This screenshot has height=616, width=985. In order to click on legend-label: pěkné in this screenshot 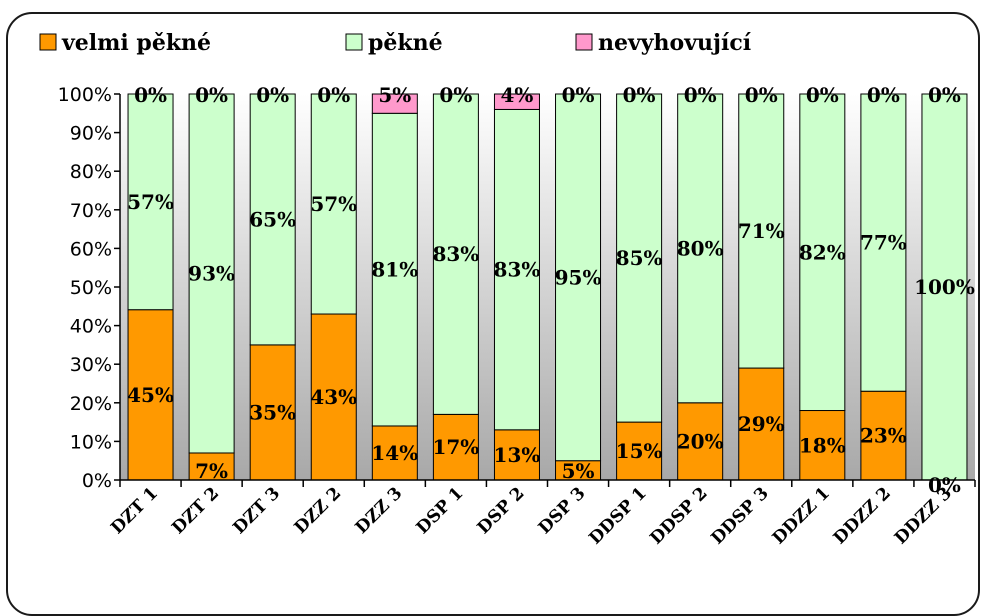, I will do `click(405, 43)`.